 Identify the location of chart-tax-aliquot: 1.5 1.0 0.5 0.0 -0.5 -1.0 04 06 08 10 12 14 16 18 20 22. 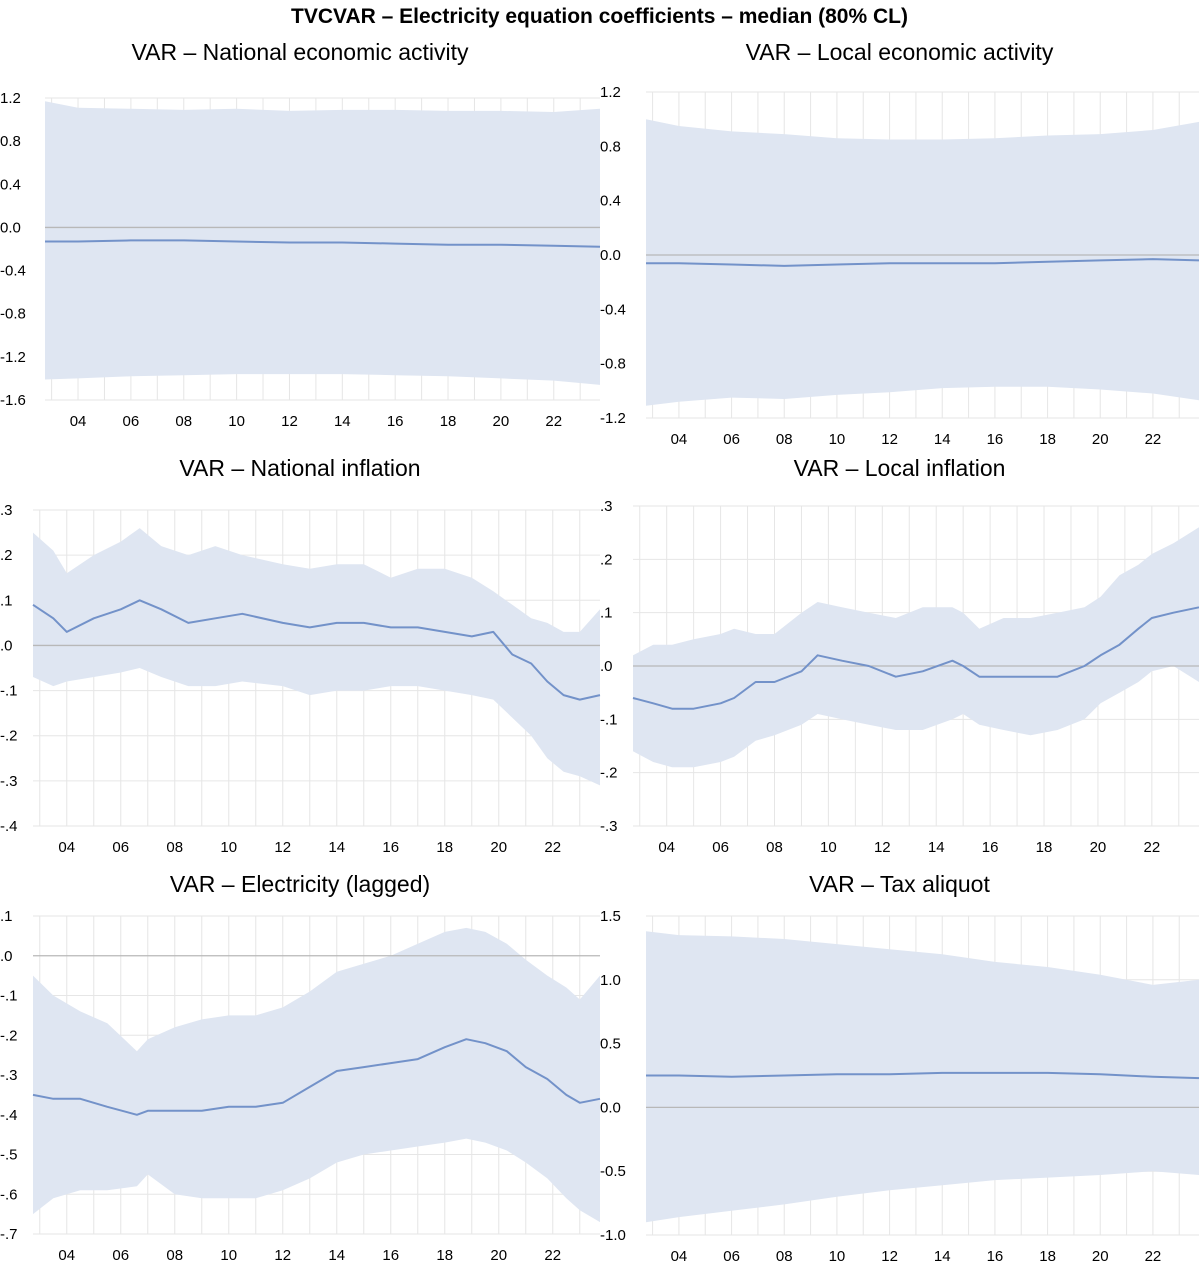
(899, 1084).